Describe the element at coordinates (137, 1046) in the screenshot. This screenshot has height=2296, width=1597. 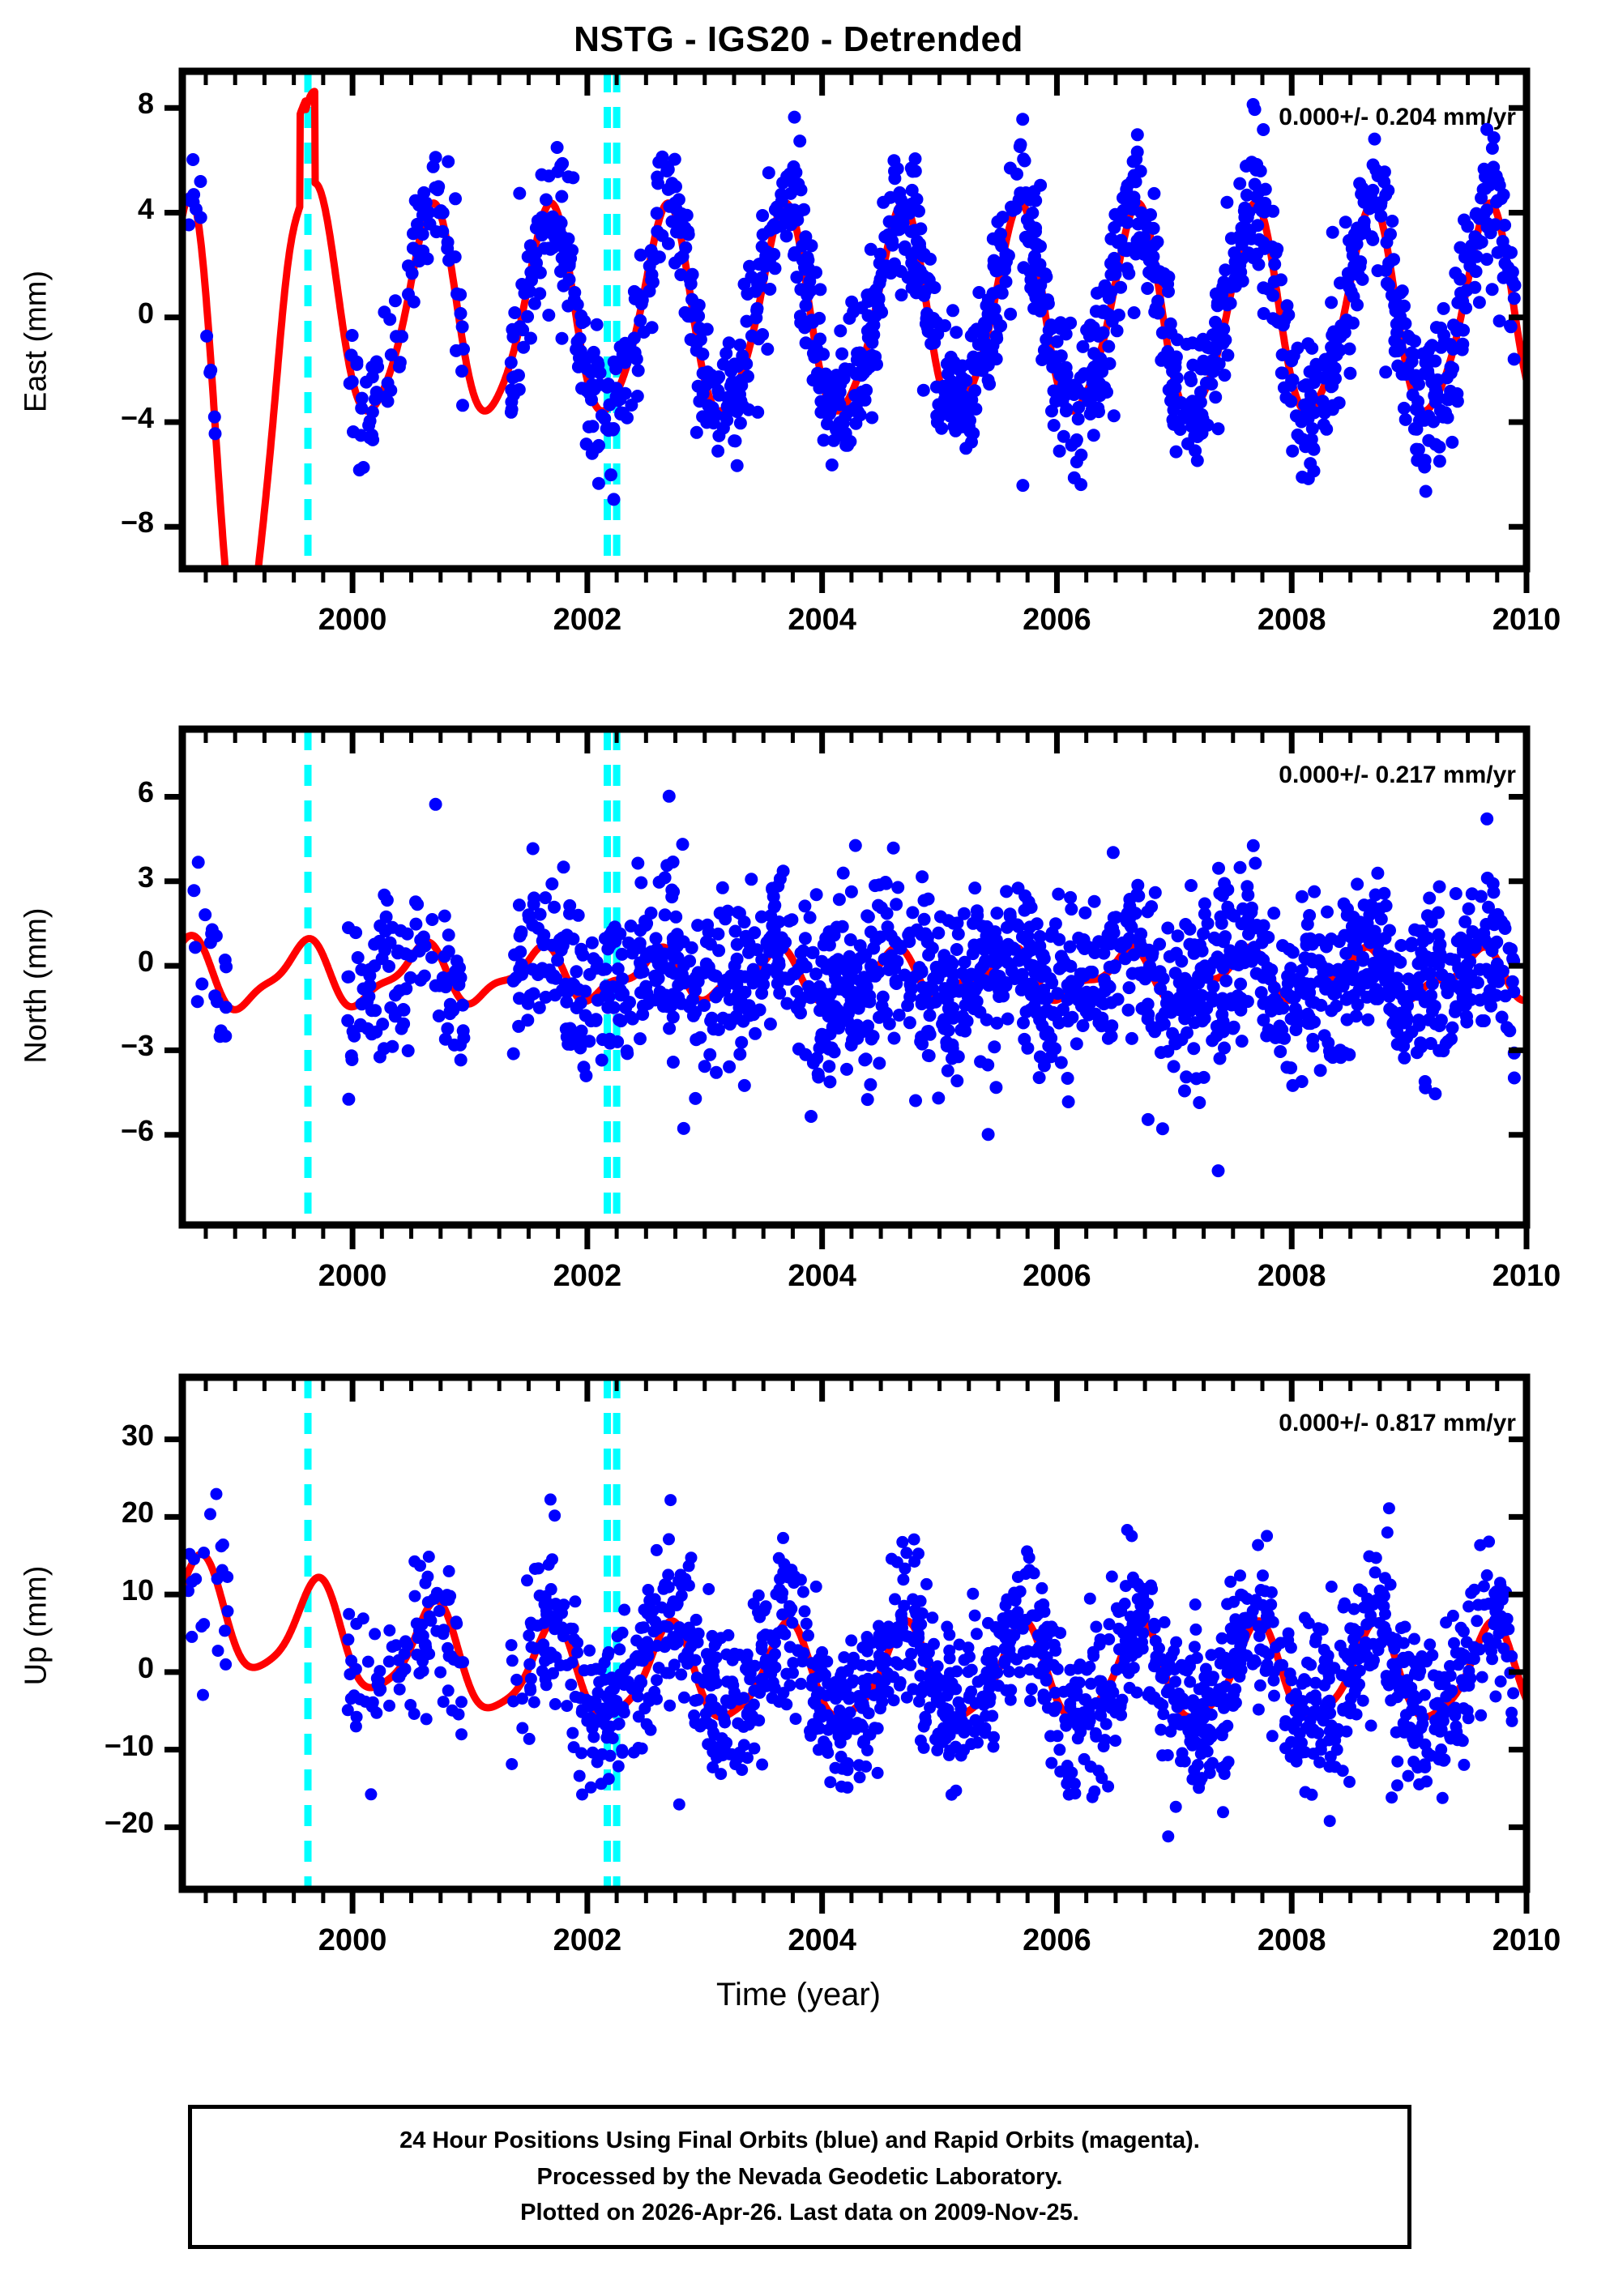
I see `ytick-north-3: −3` at that location.